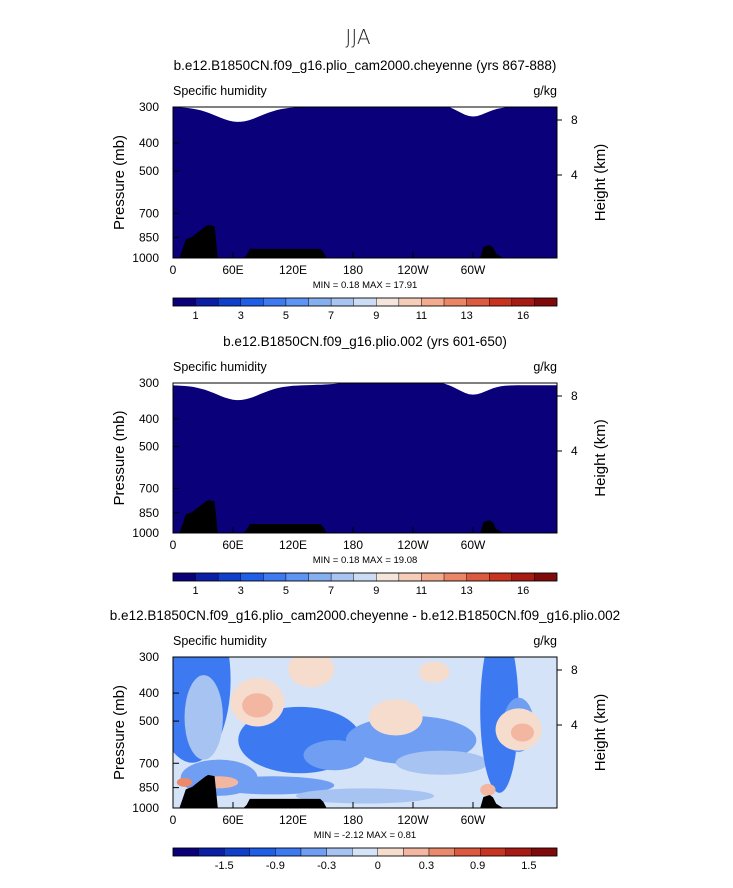  Describe the element at coordinates (241, 591) in the screenshot. I see `colorbar-label: 3` at that location.